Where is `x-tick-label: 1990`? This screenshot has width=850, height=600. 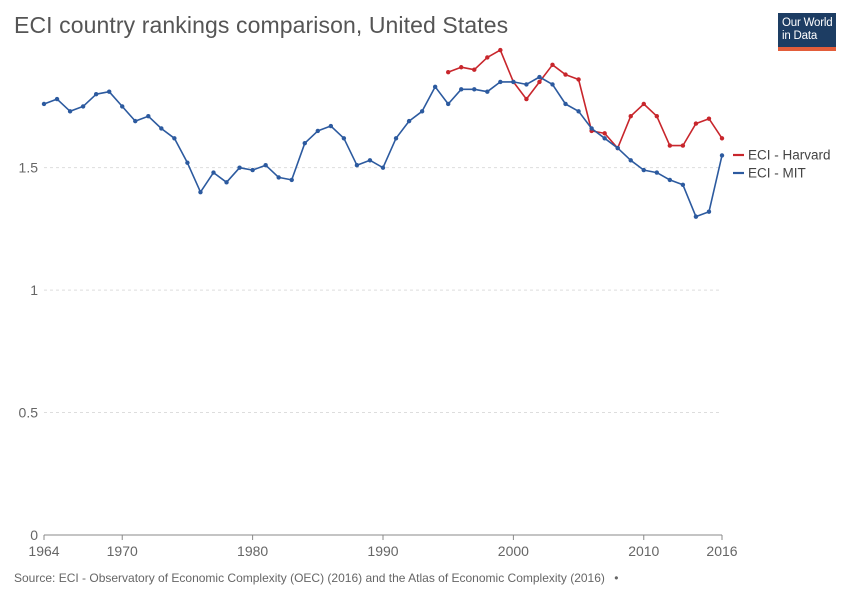 x-tick-label: 1990 is located at coordinates (382, 551).